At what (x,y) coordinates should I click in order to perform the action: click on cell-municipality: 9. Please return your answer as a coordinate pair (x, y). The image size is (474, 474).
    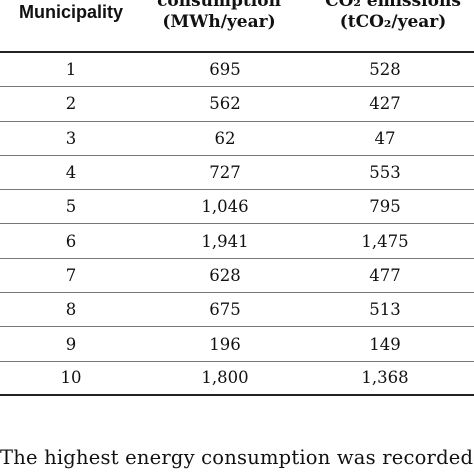
    Looking at the image, I should click on (71, 344).